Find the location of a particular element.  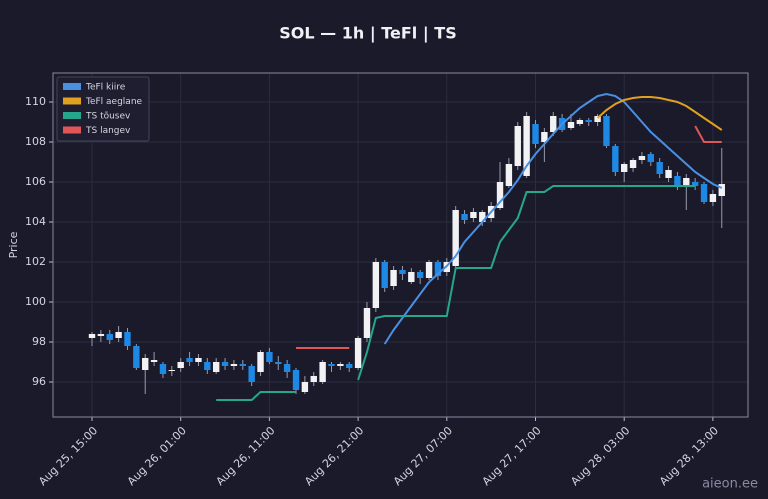

y-tick-label: 104 is located at coordinates (35, 221).